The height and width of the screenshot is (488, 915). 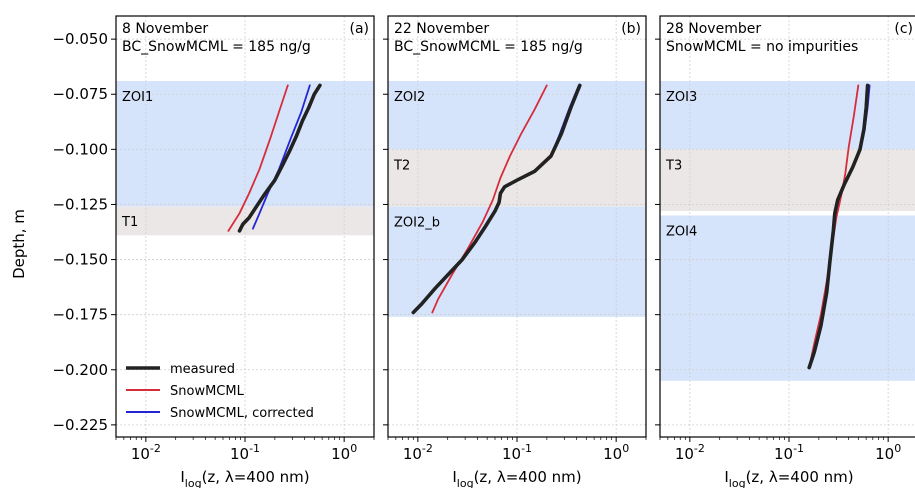 I want to click on y-tick-label: −0.075, so click(x=80, y=94).